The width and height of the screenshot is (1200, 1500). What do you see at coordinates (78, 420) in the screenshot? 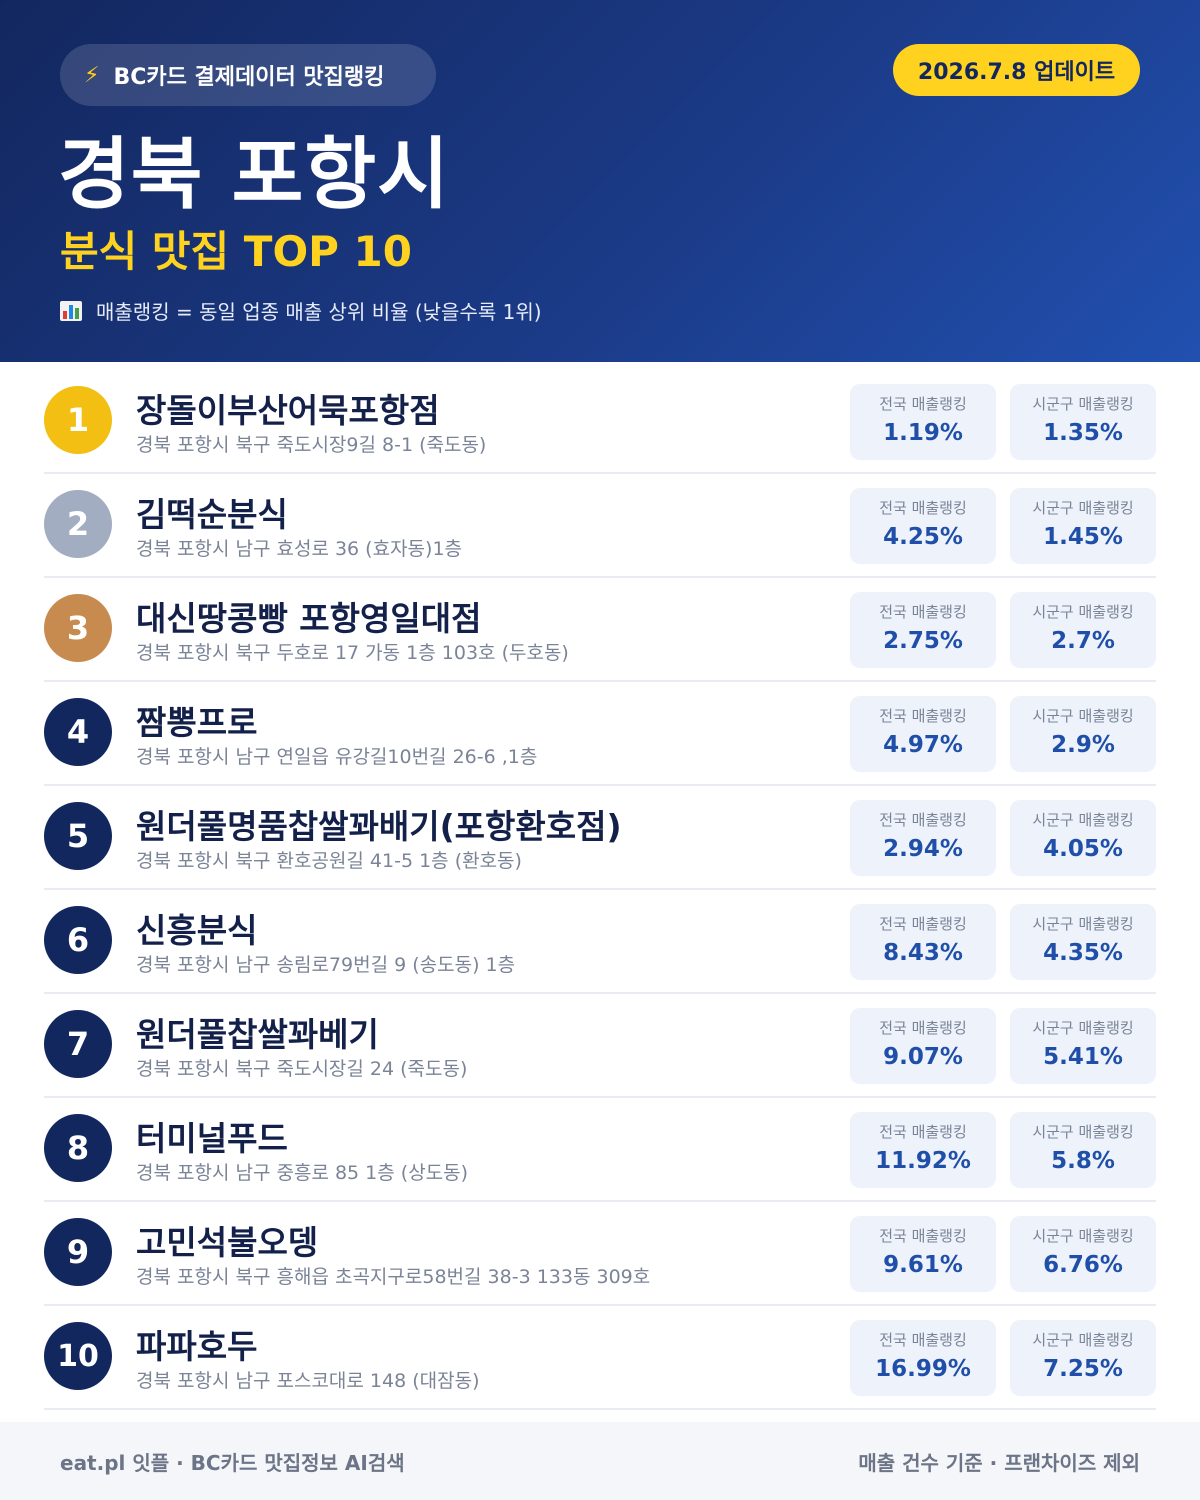
I see `rank-badge: 1` at bounding box center [78, 420].